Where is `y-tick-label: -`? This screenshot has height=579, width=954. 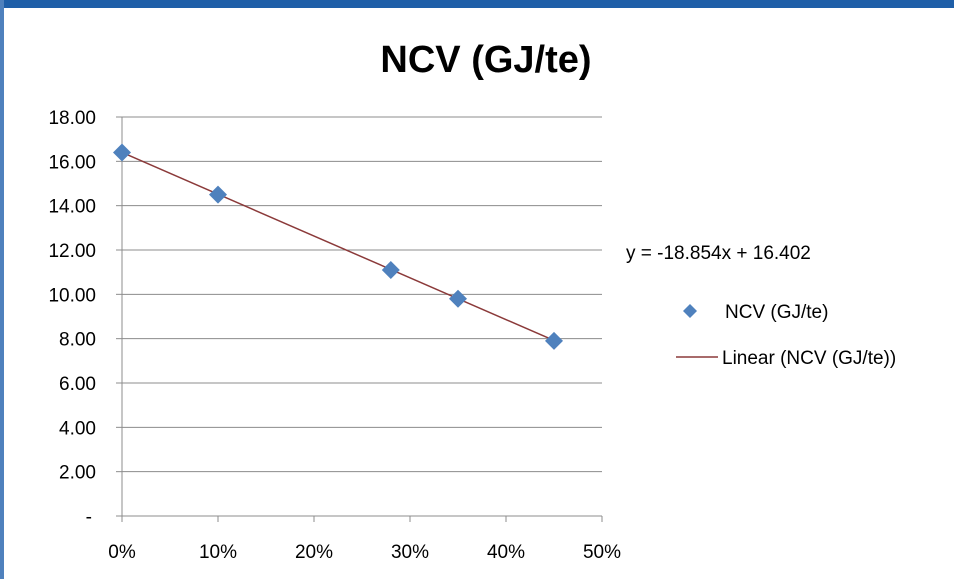
y-tick-label: - is located at coordinates (89, 517).